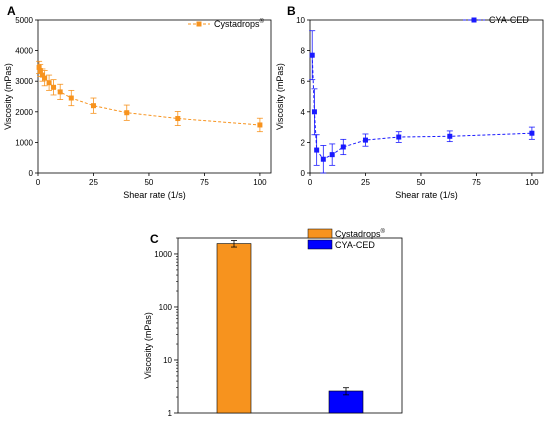 The image size is (550, 424). Describe the element at coordinates (303, 142) in the screenshot. I see `y-tick-label: 2` at that location.